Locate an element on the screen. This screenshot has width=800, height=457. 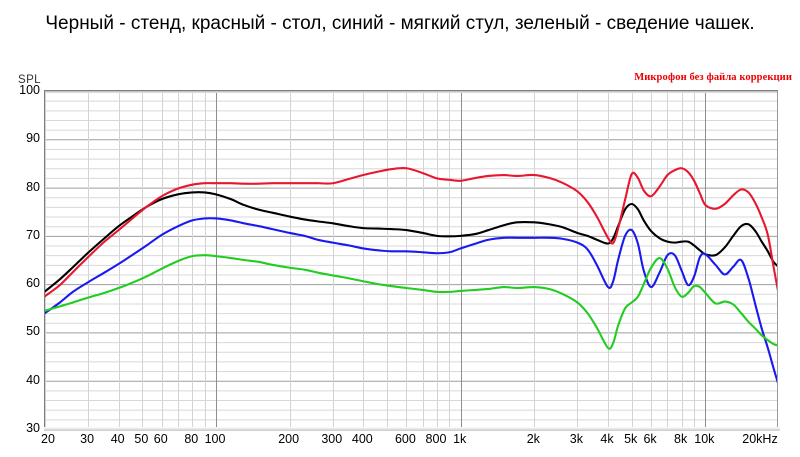
y-tick-30: 30 is located at coordinates (33, 428).